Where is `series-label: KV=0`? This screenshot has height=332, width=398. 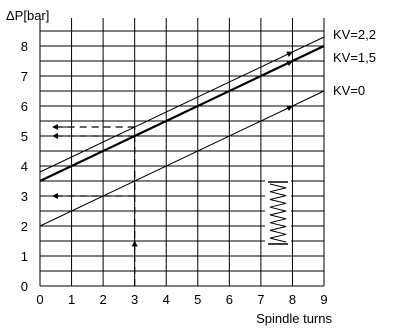
series-label: KV=0 is located at coordinates (349, 90).